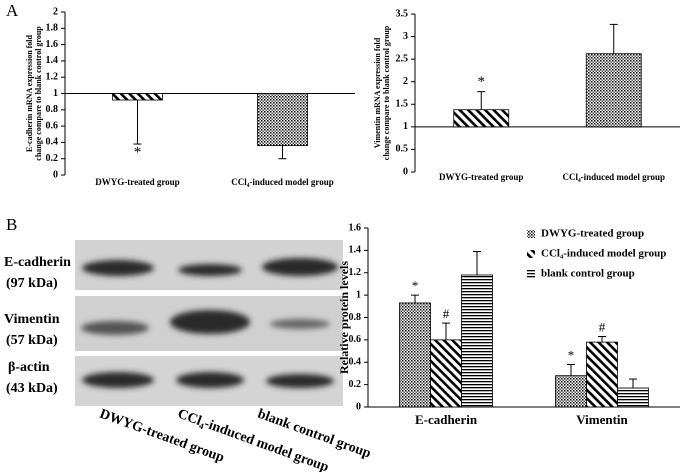  I want to click on y-axis-label: Vimentin mRNA expression fold, so click(377, 92).